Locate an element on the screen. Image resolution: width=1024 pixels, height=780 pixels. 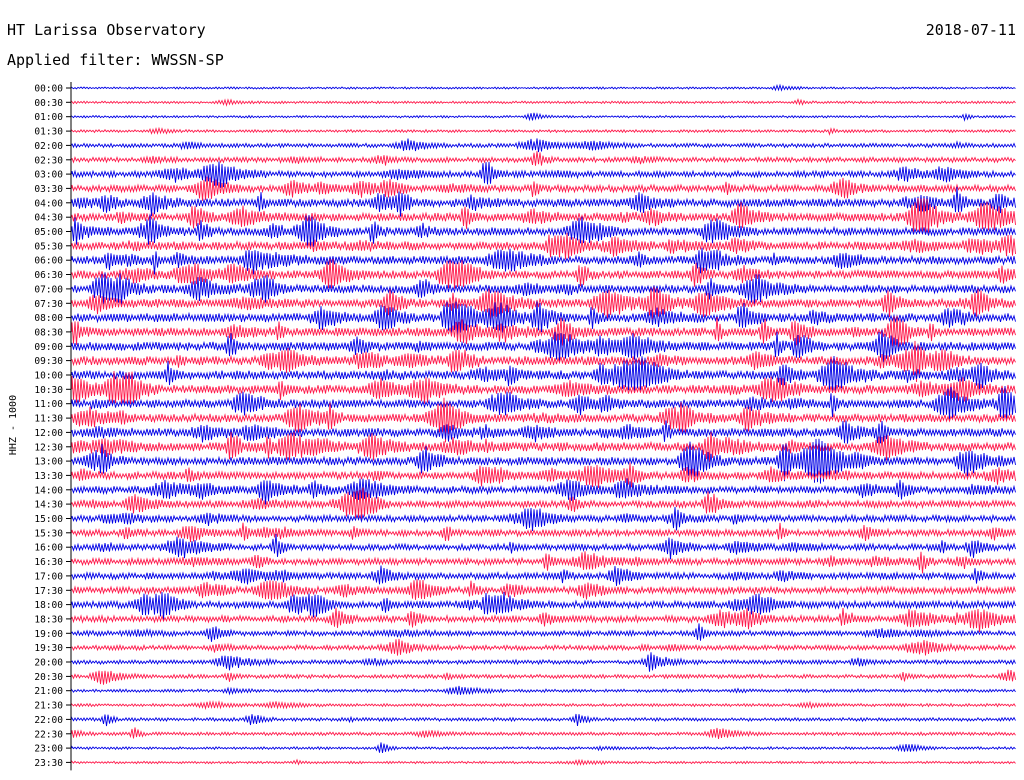
time-label-0630: 06:30 is located at coordinates (48, 275).